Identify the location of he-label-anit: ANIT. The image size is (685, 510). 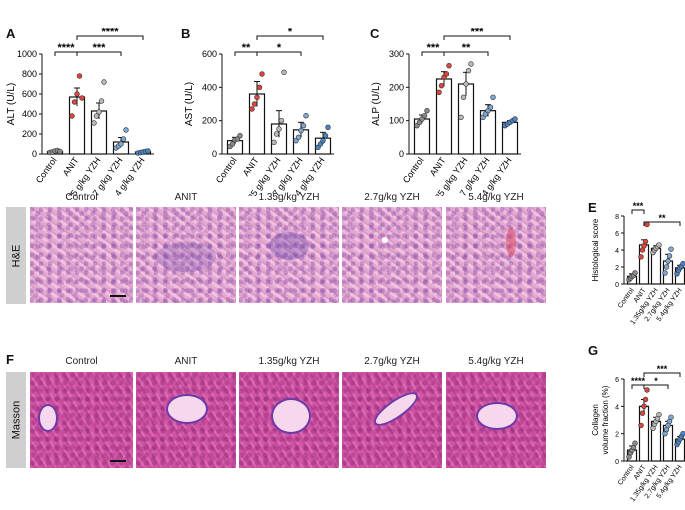
(186, 197).